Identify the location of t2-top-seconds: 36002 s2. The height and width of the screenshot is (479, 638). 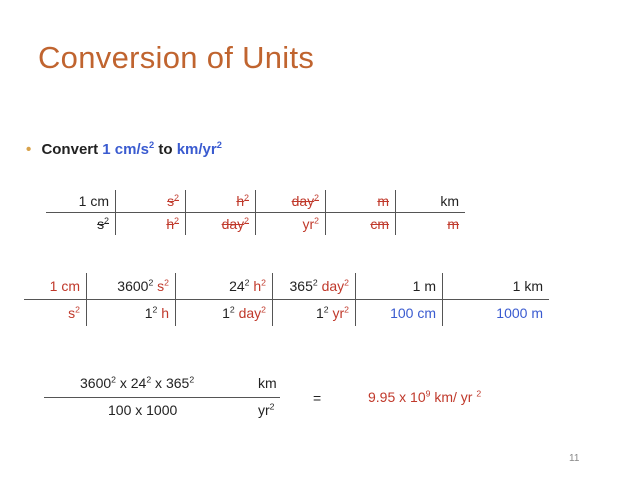
(131, 286).